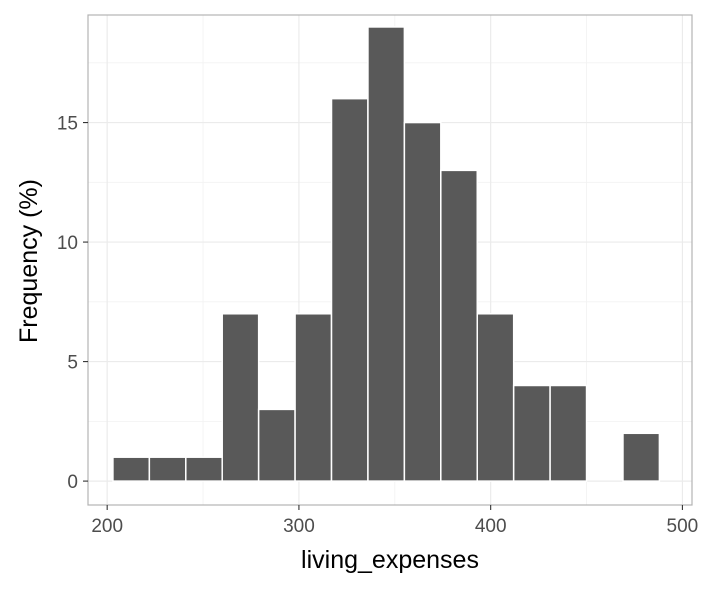 Image resolution: width=708 pixels, height=590 pixels. I want to click on y-tick-label: 10, so click(67, 243).